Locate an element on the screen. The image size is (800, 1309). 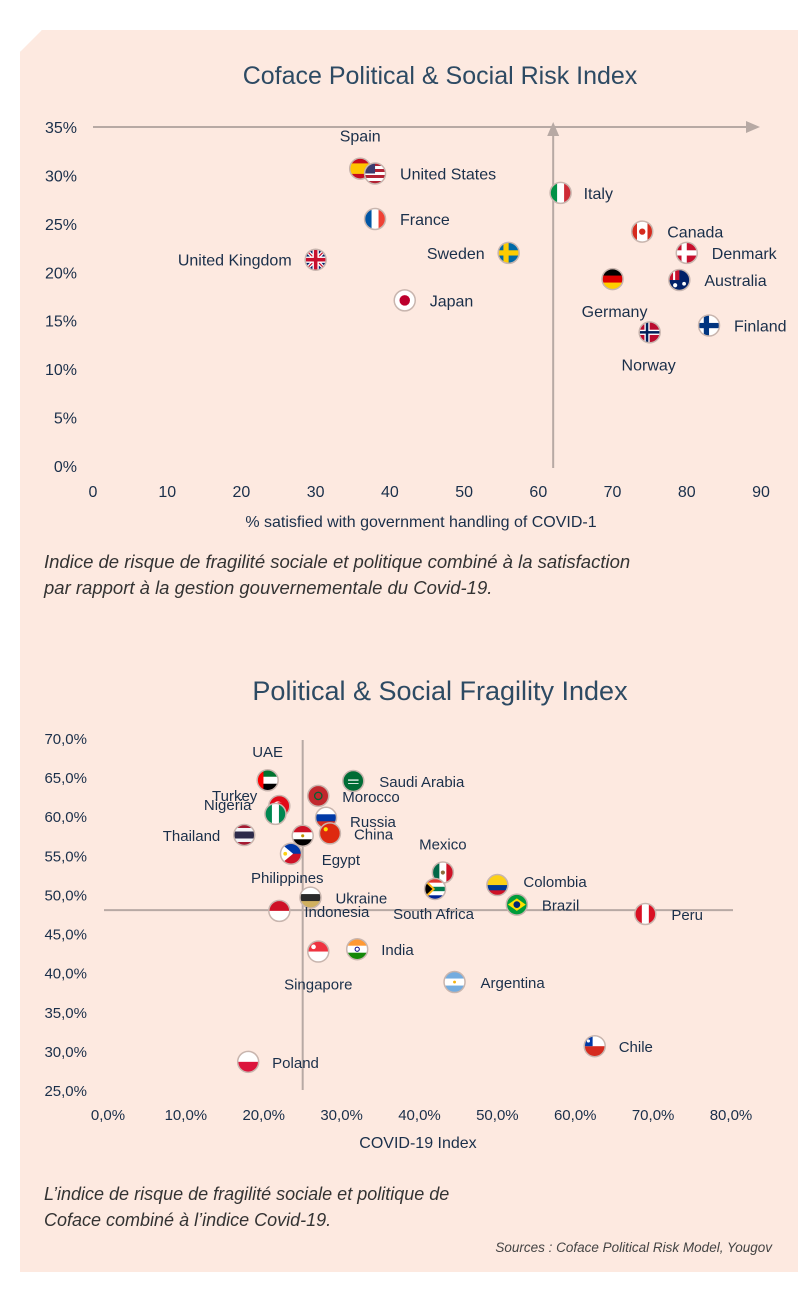
poland-flag-icon is located at coordinates (248, 1062).